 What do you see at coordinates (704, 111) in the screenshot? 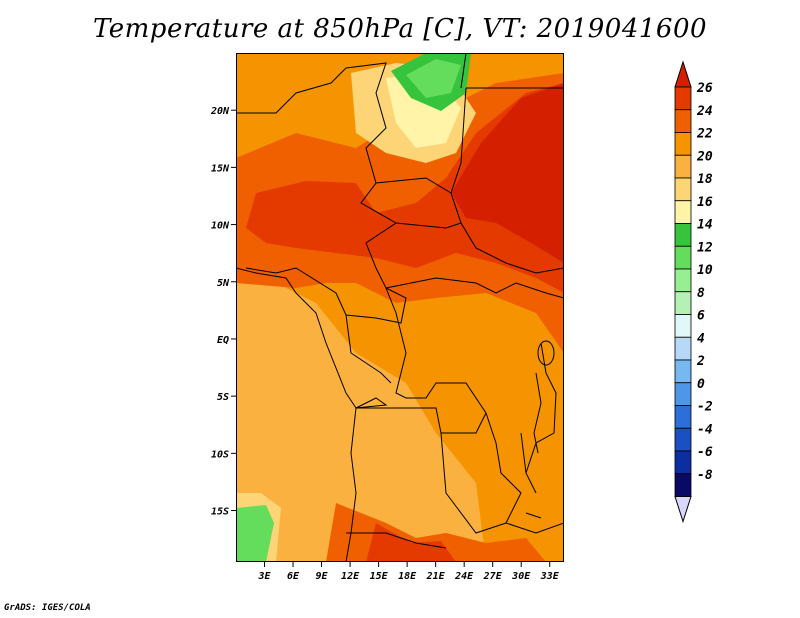
I see `colorbar-label: 24` at bounding box center [704, 111].